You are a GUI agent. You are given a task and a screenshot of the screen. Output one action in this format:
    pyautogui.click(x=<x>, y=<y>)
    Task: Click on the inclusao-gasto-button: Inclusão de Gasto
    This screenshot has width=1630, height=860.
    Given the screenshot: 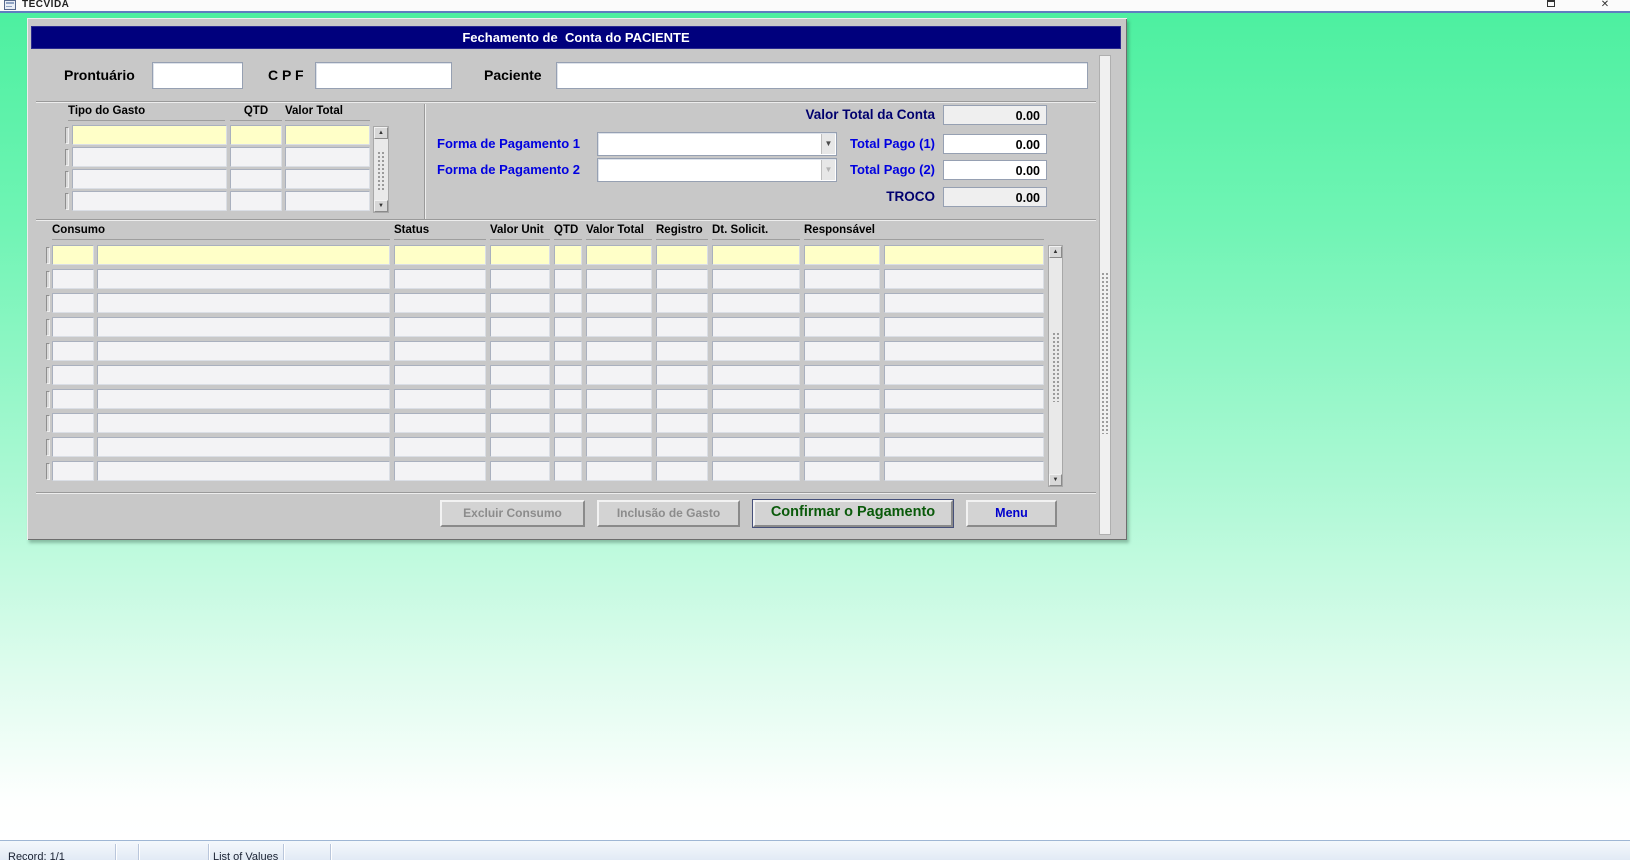 What is the action you would take?
    pyautogui.click(x=668, y=513)
    